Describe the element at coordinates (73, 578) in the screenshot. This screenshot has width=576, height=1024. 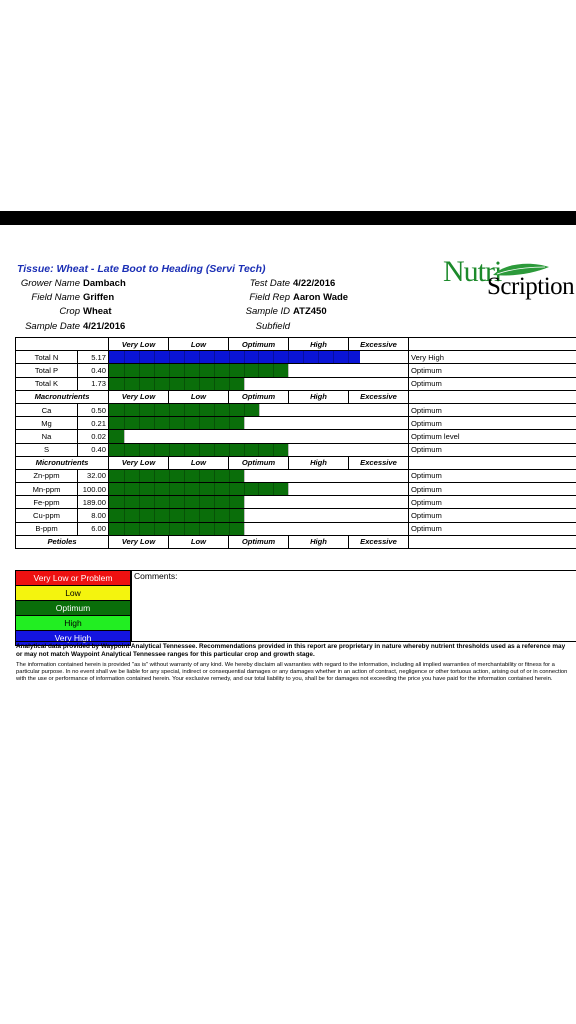
I see `legend-item: Very Low or Problem` at that location.